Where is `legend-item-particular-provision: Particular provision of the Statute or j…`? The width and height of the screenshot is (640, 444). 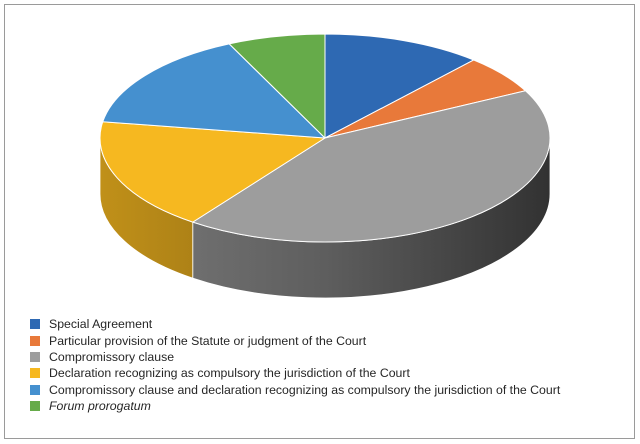 legend-item-particular-provision: Particular provision of the Statute or j… is located at coordinates (295, 340).